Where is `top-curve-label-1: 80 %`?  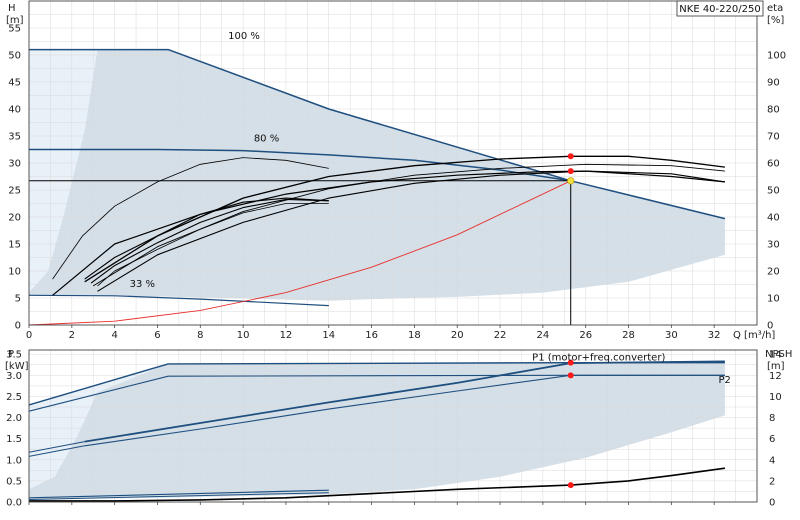 top-curve-label-1: 80 % is located at coordinates (266, 138).